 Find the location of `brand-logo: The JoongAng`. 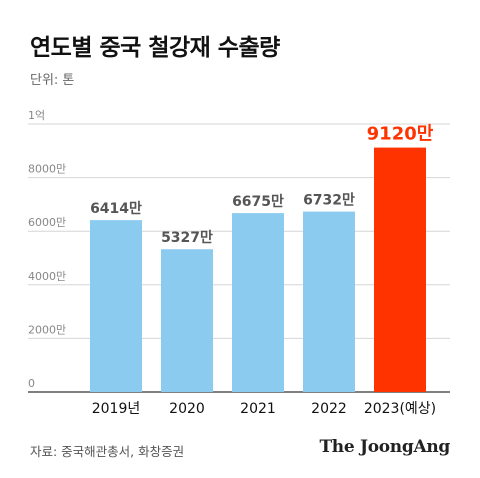

brand-logo: The JoongAng is located at coordinates (384, 447).